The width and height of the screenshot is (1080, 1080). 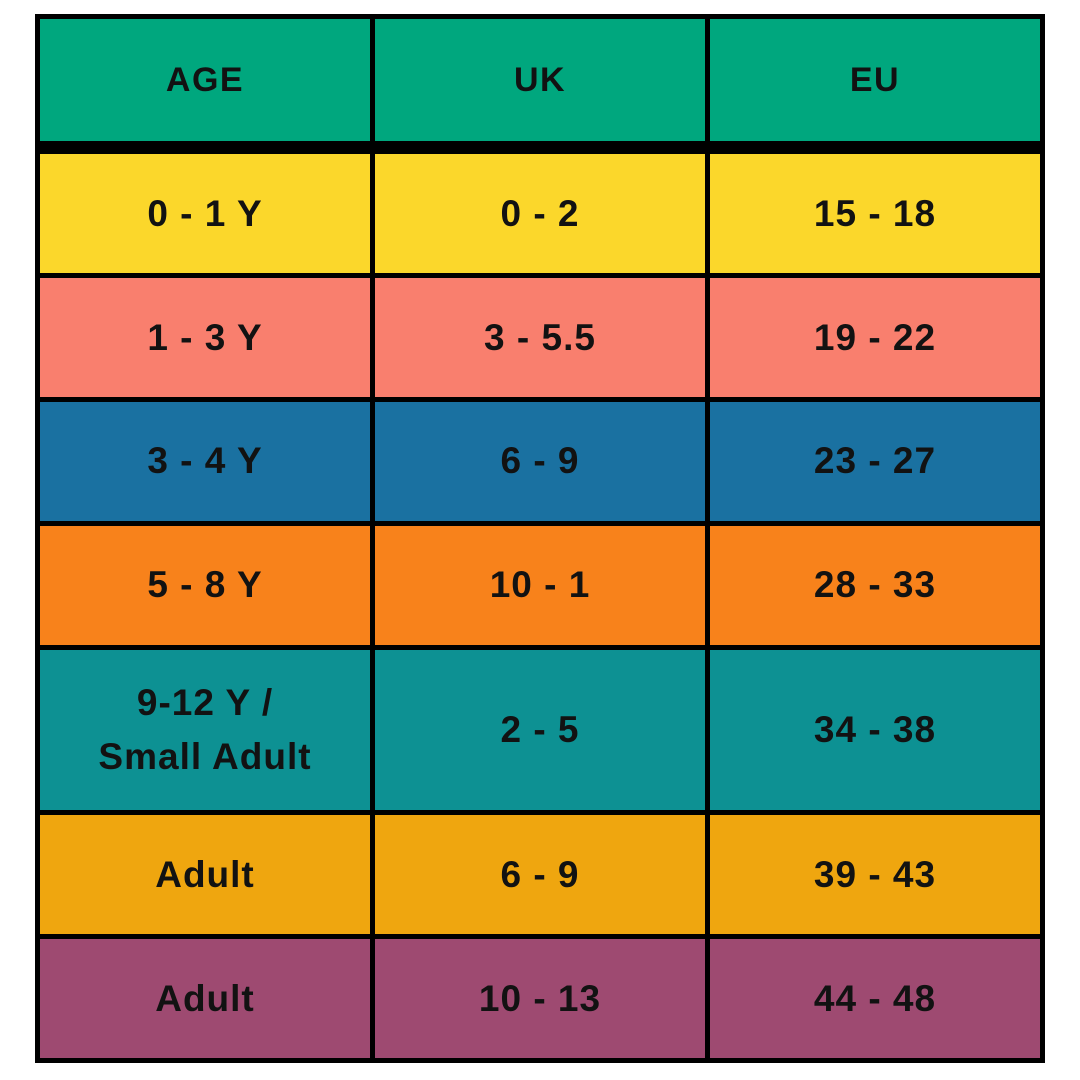 What do you see at coordinates (875, 337) in the screenshot?
I see `cell-eu: 19 - 22` at bounding box center [875, 337].